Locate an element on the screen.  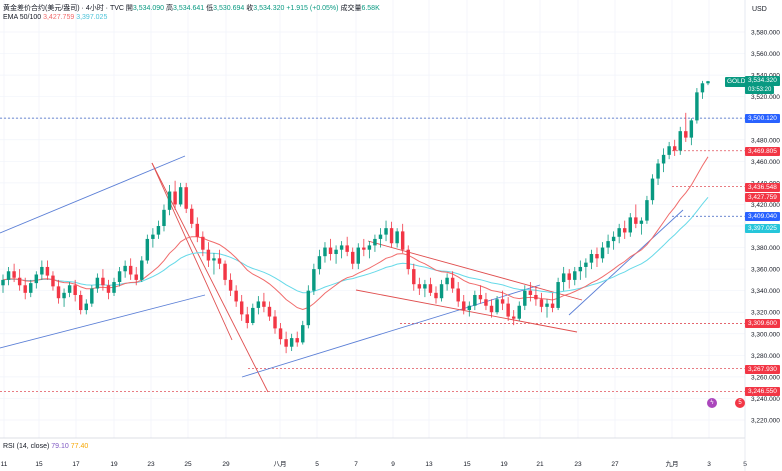
support-trendline is located at coordinates (391, 331).